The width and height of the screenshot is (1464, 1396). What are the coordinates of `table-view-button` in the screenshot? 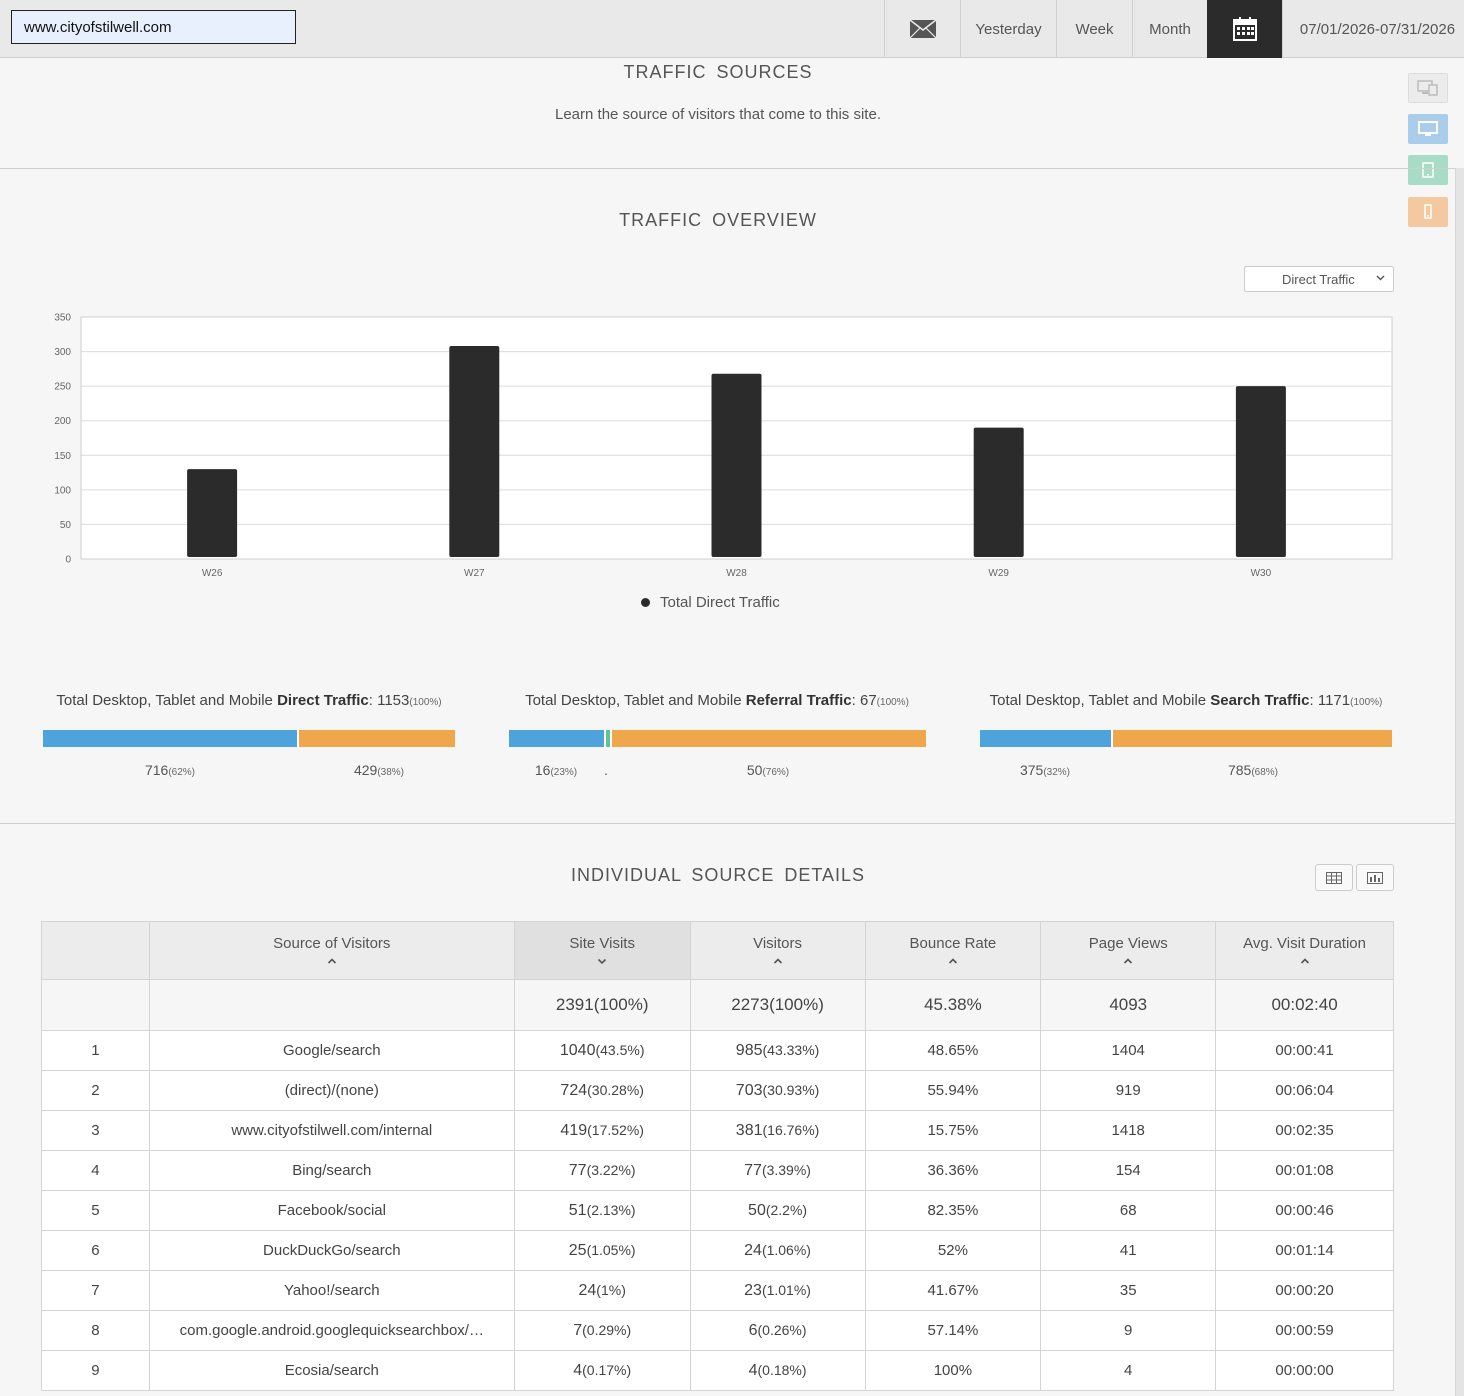 It's located at (1334, 877).